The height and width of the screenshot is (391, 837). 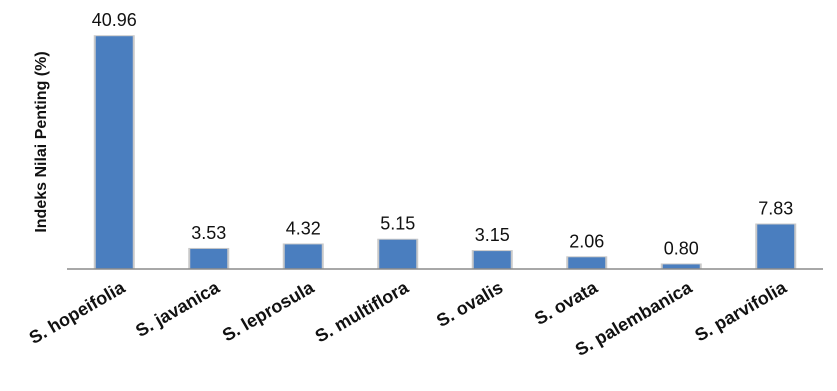 I want to click on x-tick-label: S. ovalis, so click(x=469, y=304).